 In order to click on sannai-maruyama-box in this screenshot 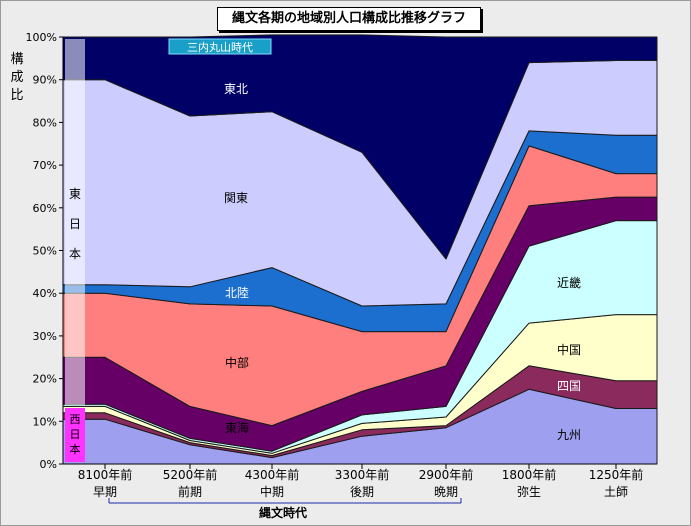, I will do `click(220, 46)`.